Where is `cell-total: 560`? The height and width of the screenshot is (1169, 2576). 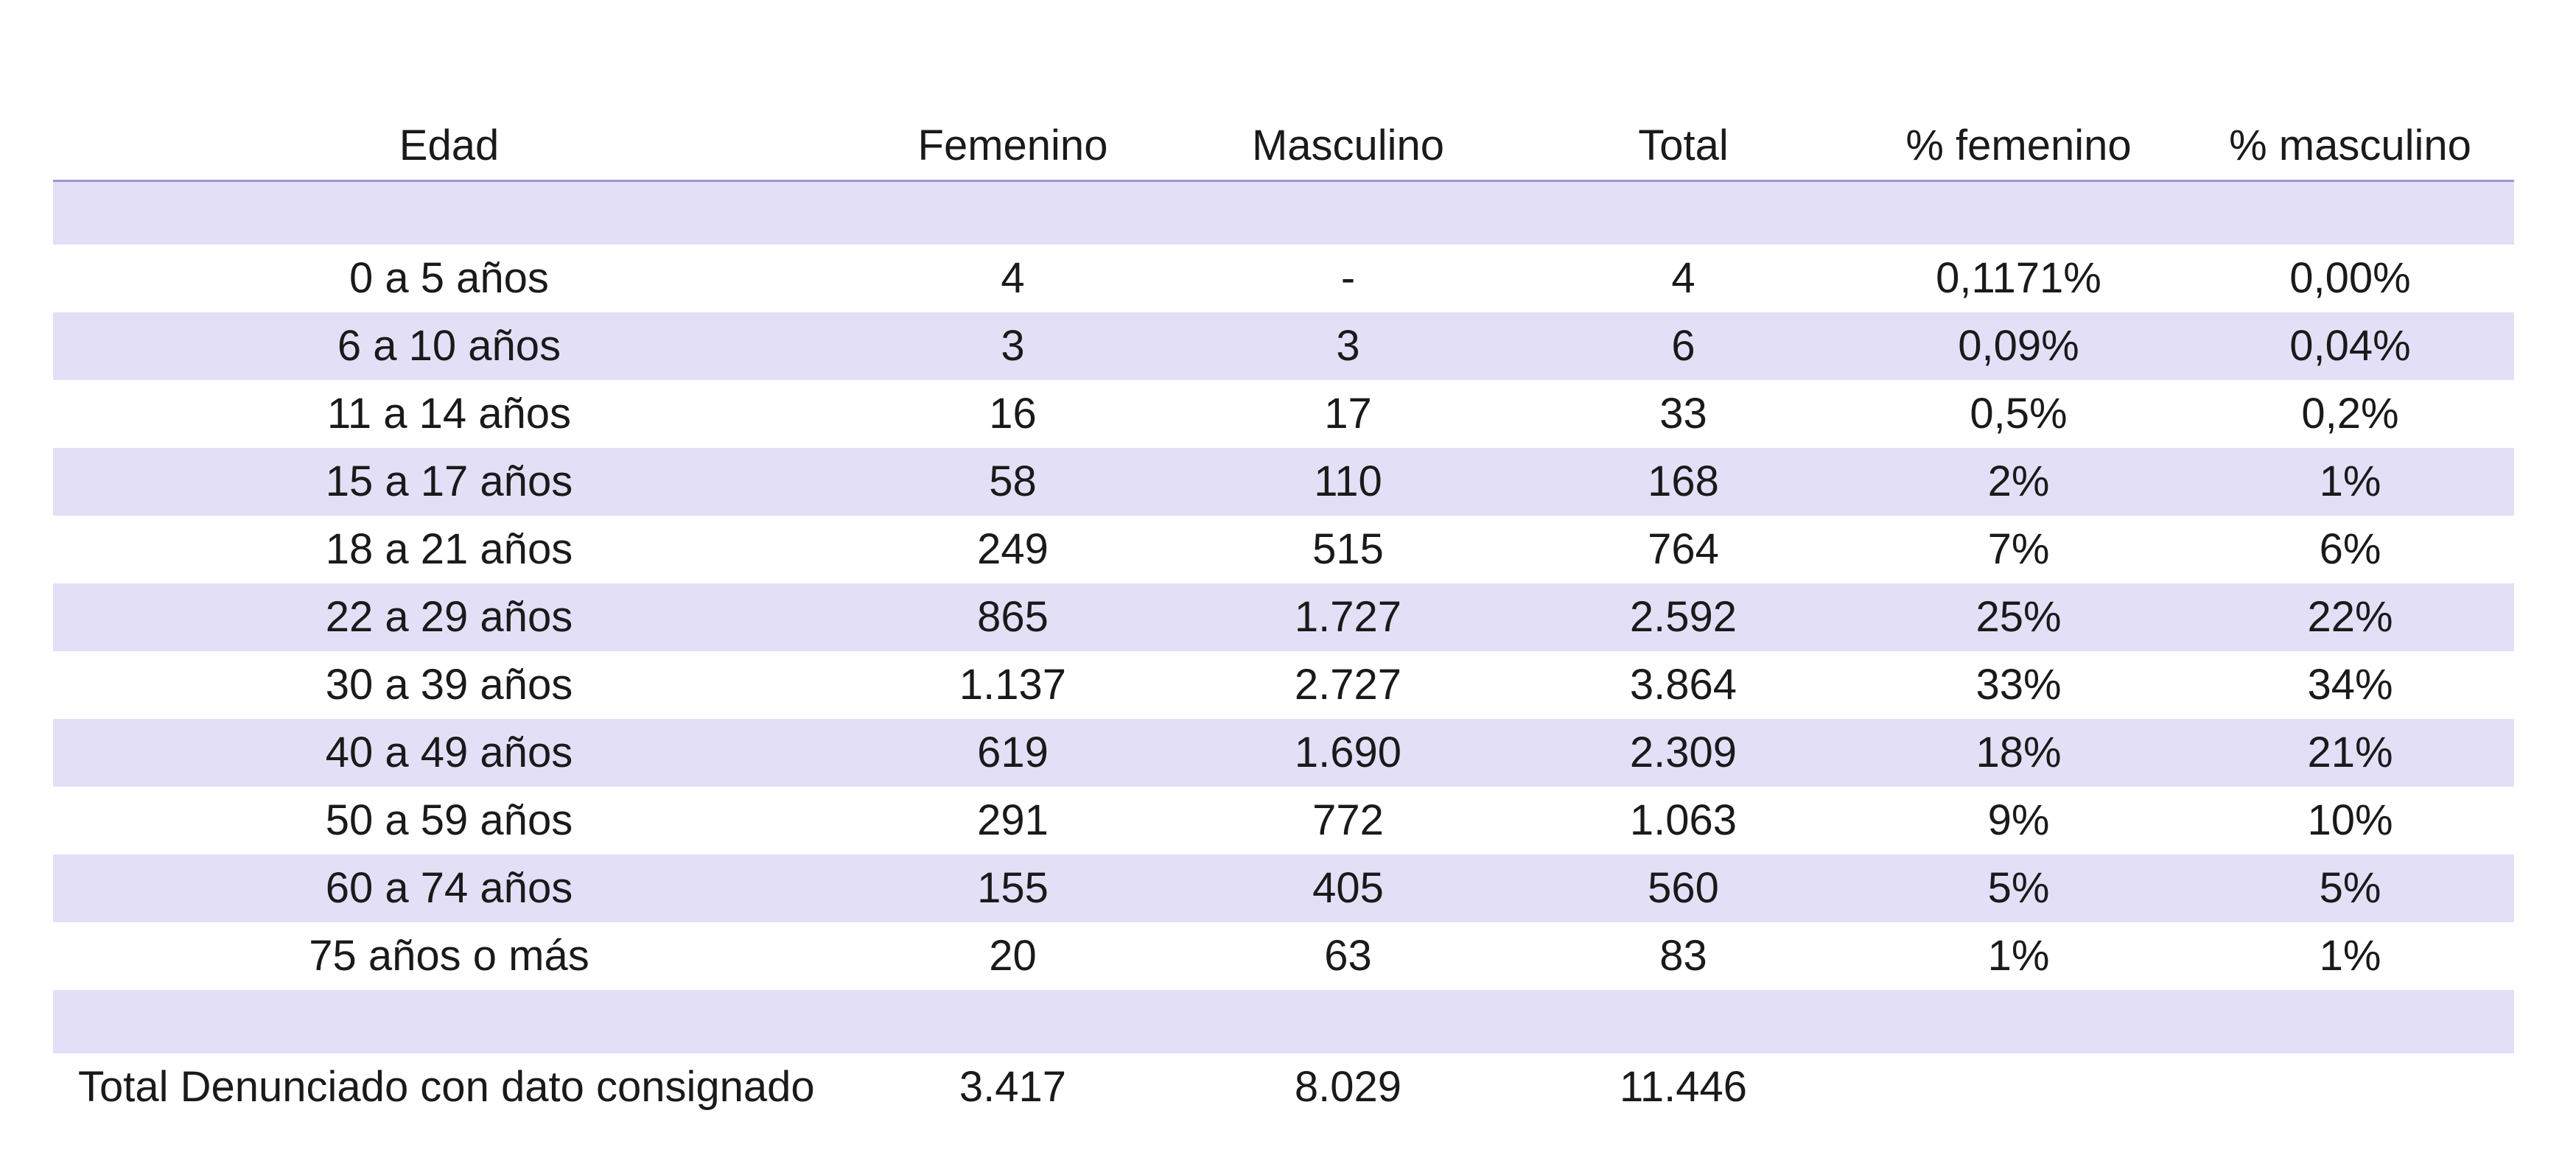
cell-total: 560 is located at coordinates (1683, 888).